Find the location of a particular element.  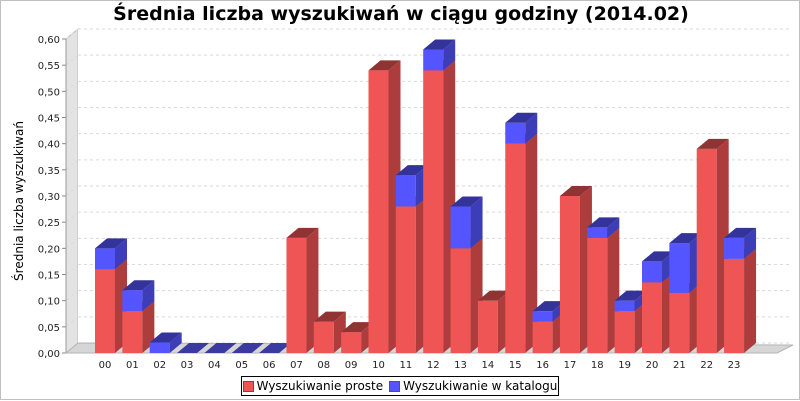

y-tick-label: 0,00 is located at coordinates (49, 354).